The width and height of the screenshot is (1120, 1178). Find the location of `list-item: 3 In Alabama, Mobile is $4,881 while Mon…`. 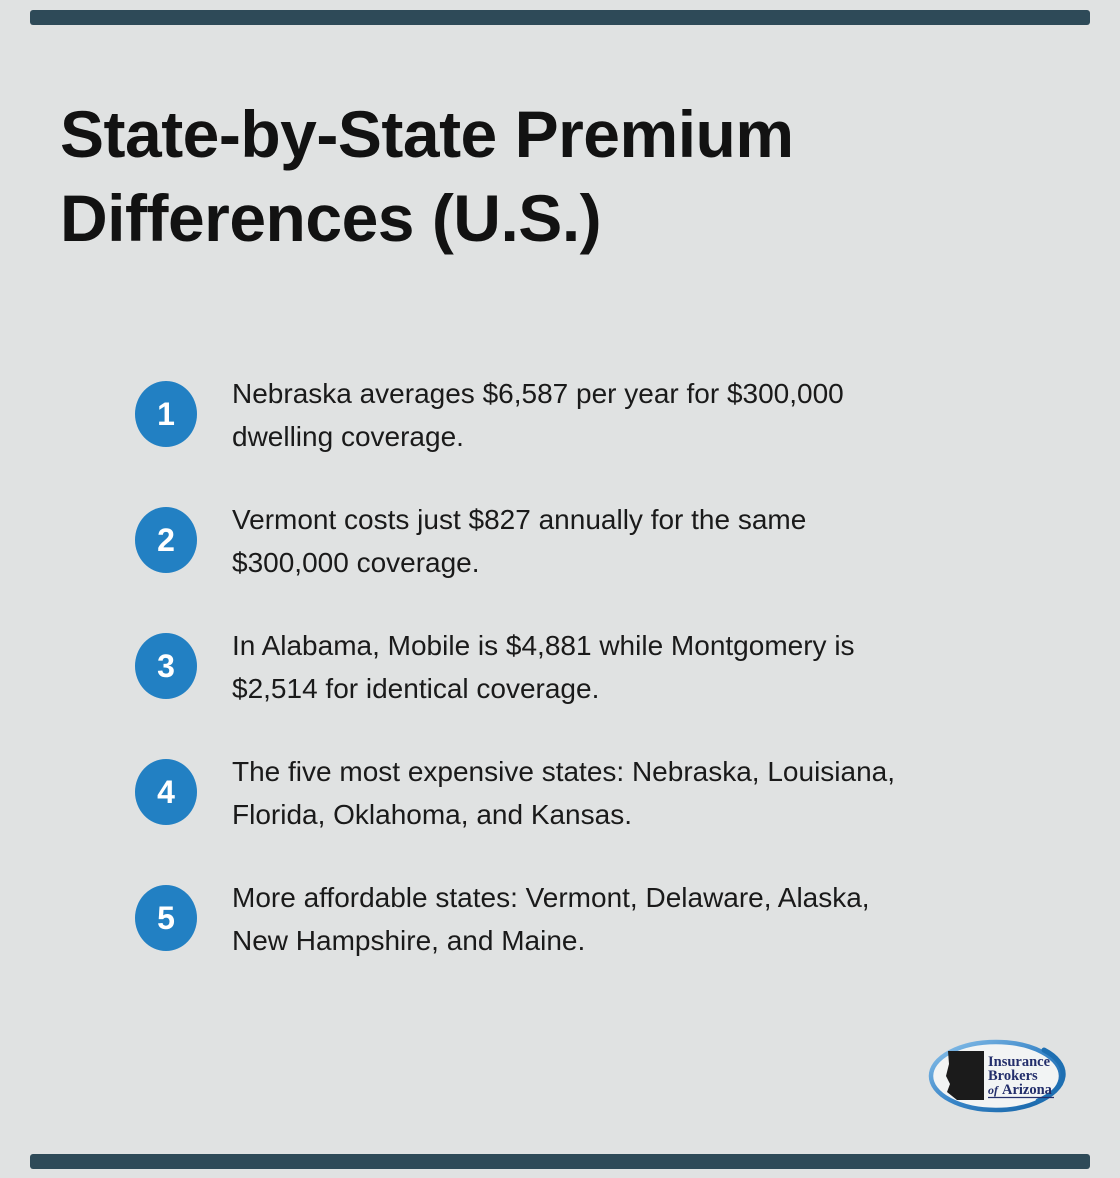

list-item: 3 In Alabama, Mobile is $4,881 while Mon… is located at coordinates (610, 667).